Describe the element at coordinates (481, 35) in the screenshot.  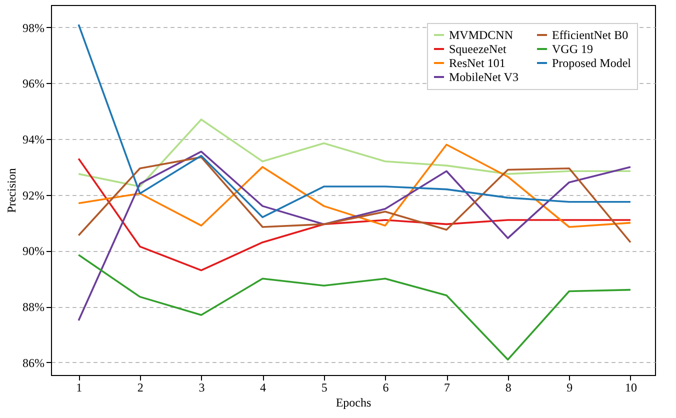
I see `legend-label: MVMDCNN` at that location.